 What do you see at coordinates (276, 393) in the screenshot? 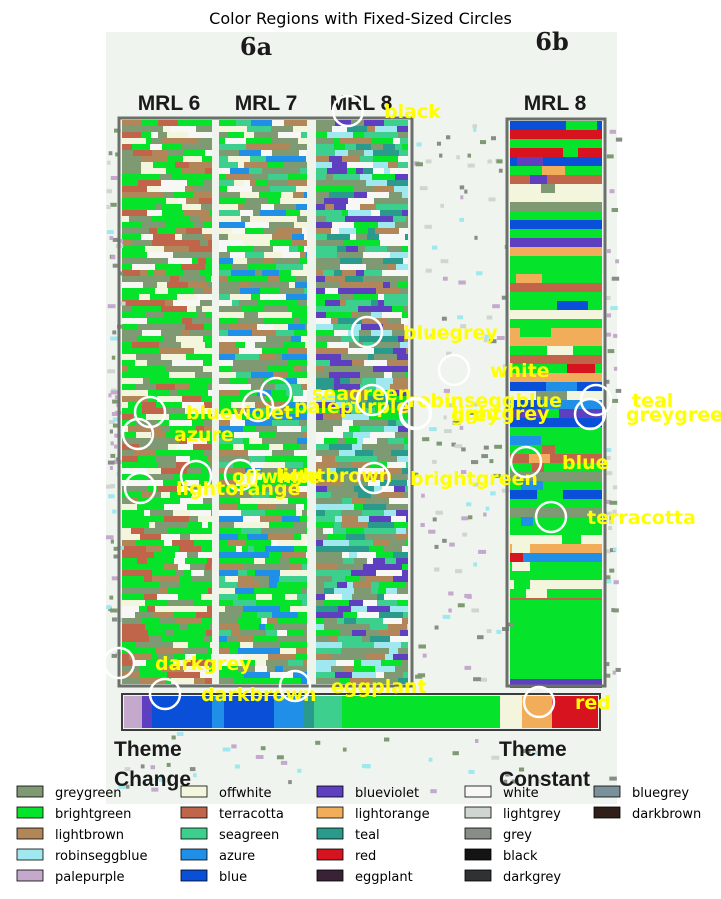
I see `annotation-circle-seagreen` at bounding box center [276, 393].